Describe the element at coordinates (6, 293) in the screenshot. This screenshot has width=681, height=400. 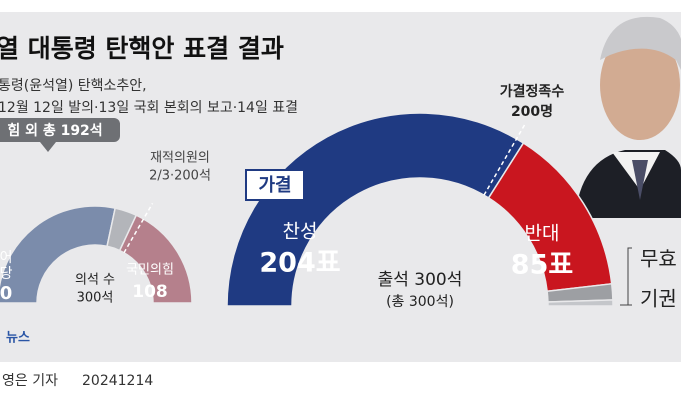
I see `label: 0` at that location.